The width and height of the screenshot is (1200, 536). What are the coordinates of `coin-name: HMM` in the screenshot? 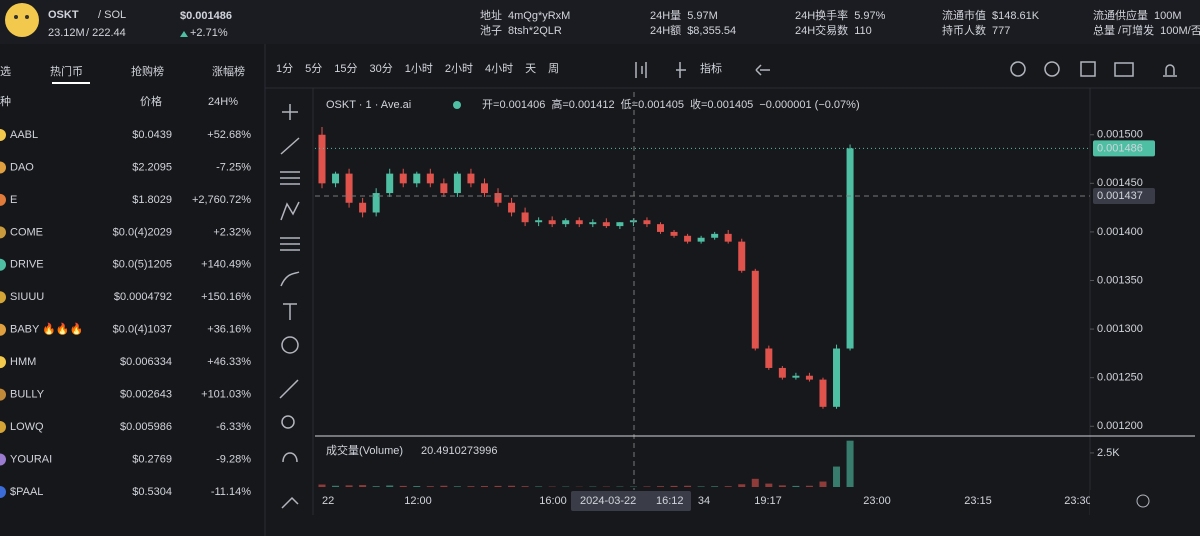 It's located at (23, 362).